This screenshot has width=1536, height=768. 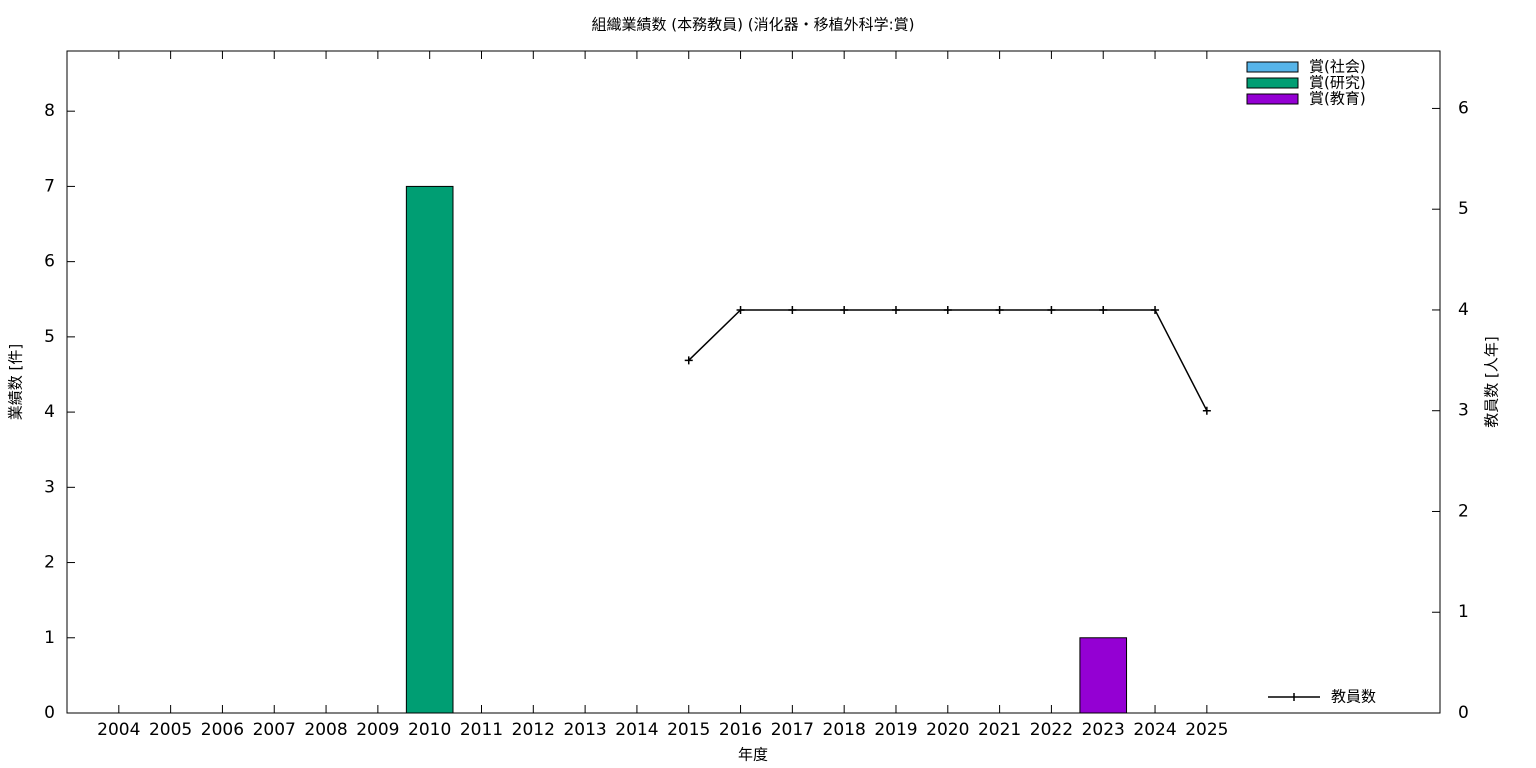 I want to click on y2-tick-label: 0, so click(x=1463, y=713).